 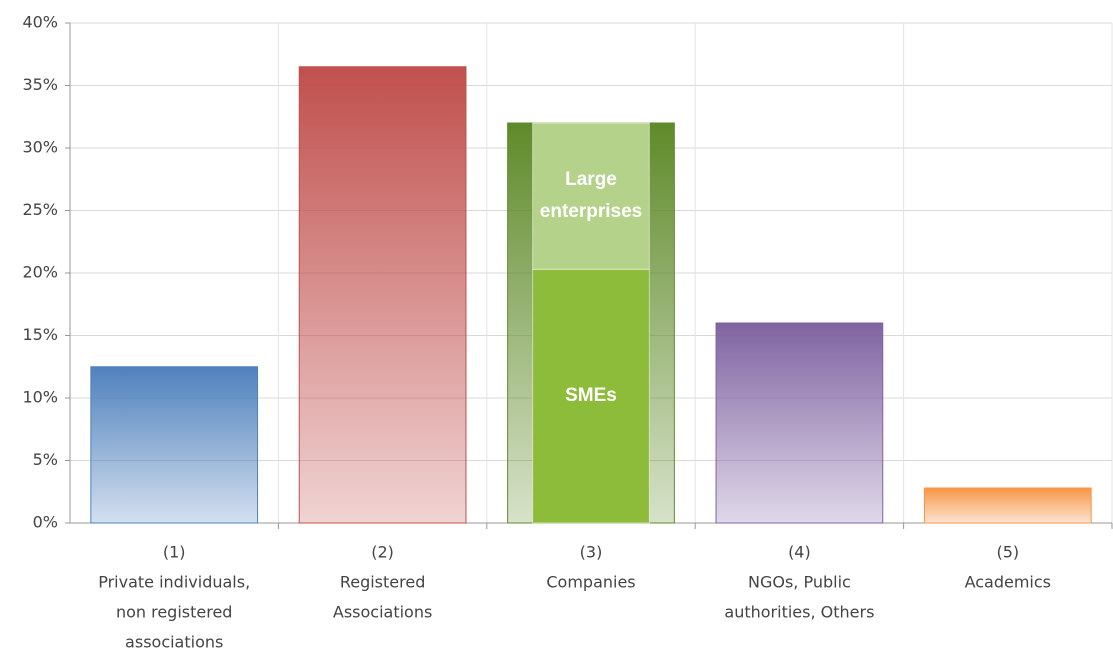 What do you see at coordinates (383, 582) in the screenshot?
I see `x-tick-label: Registered` at bounding box center [383, 582].